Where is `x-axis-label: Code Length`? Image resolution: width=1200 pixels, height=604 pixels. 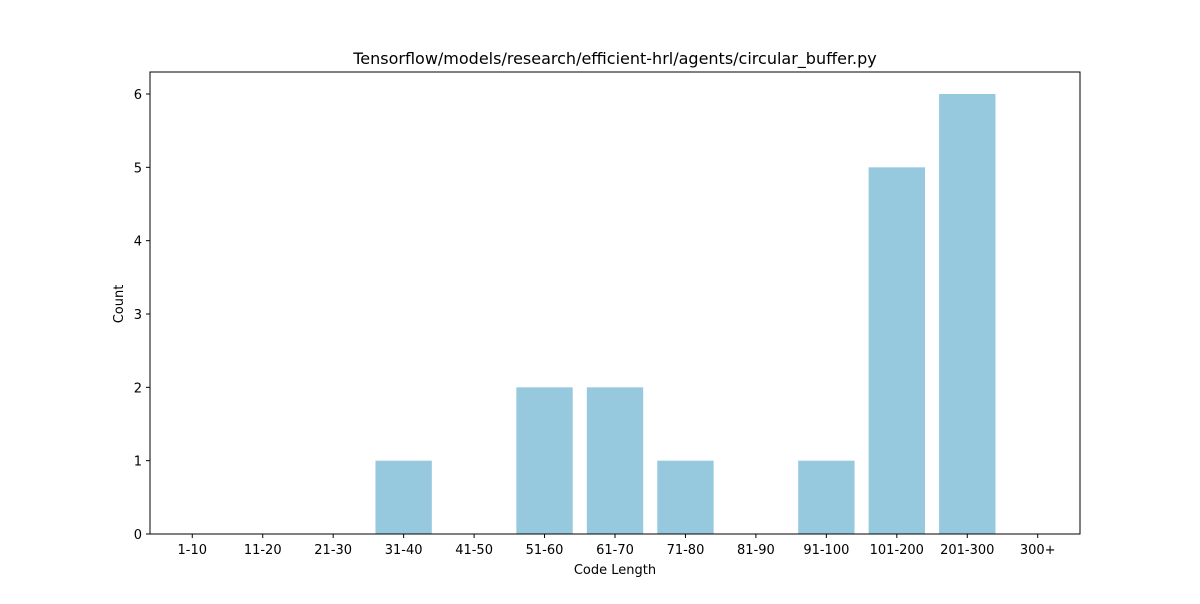 x-axis-label: Code Length is located at coordinates (615, 570).